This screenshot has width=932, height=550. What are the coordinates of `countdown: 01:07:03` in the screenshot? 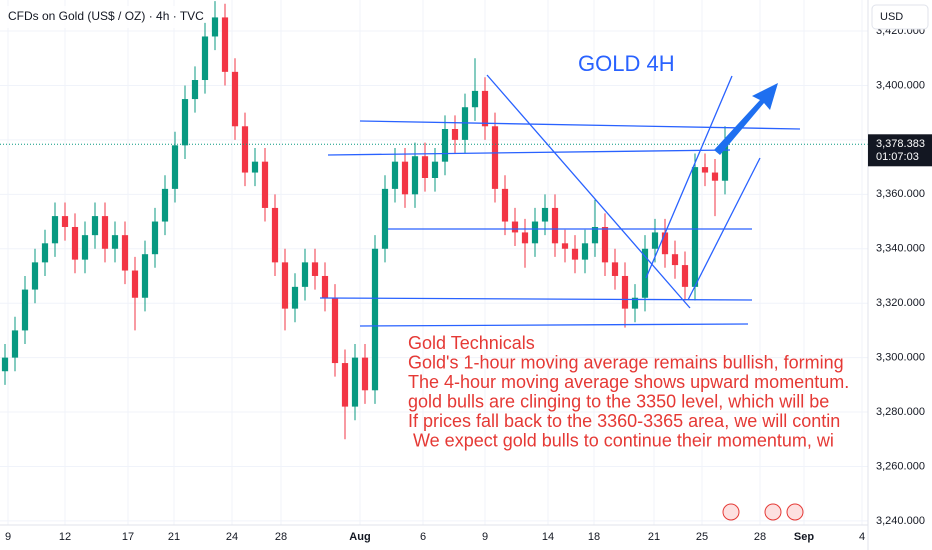 It's located at (897, 157).